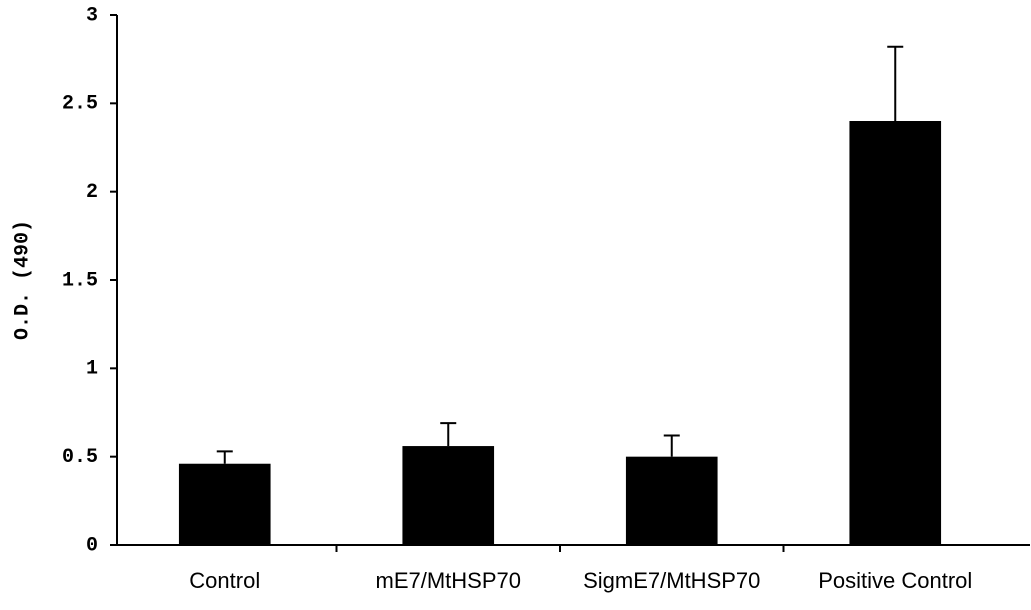 This screenshot has height=610, width=1031. Describe the element at coordinates (80, 280) in the screenshot. I see `y-tick-label: 1.5` at that location.